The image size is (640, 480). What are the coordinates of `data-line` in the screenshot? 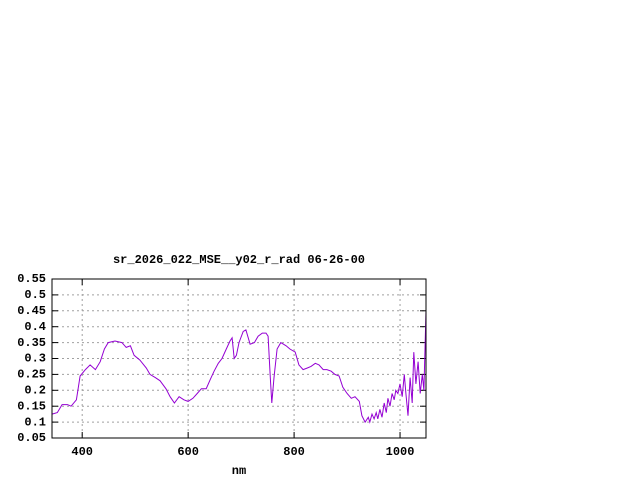 It's located at (239, 367).